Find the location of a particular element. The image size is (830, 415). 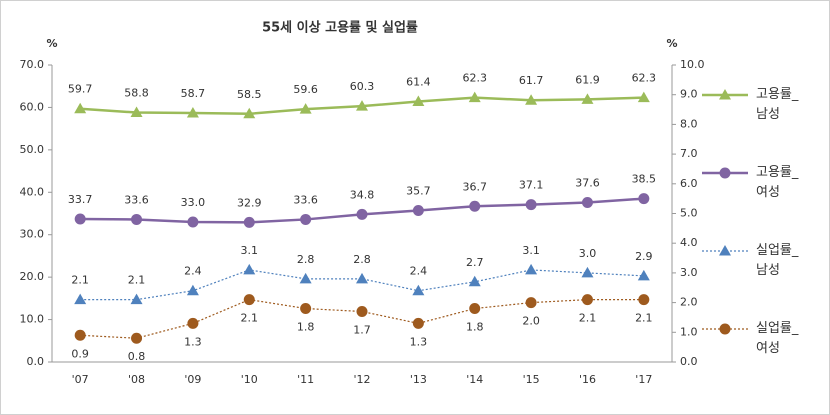

legend-entry: 실업률_여성 is located at coordinates (777, 338).